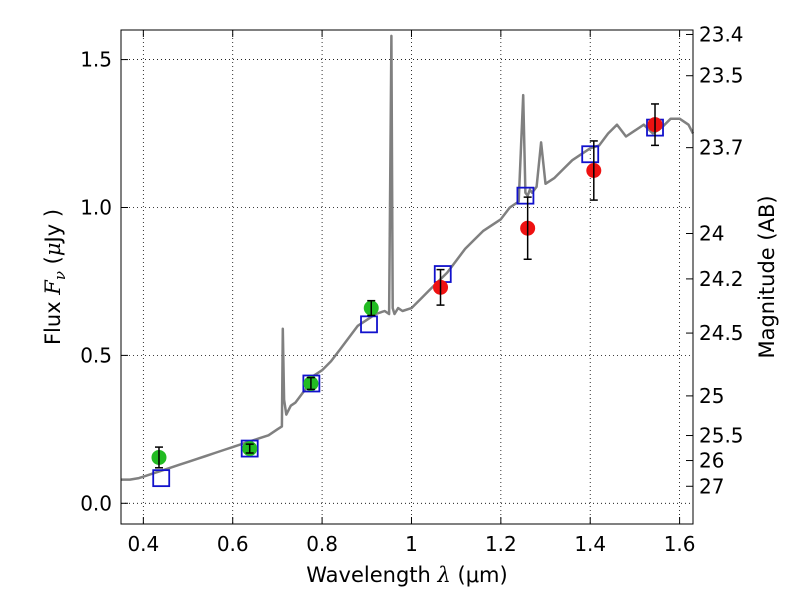  What do you see at coordinates (711, 234) in the screenshot?
I see `magnitude-tick-label: 24` at bounding box center [711, 234].